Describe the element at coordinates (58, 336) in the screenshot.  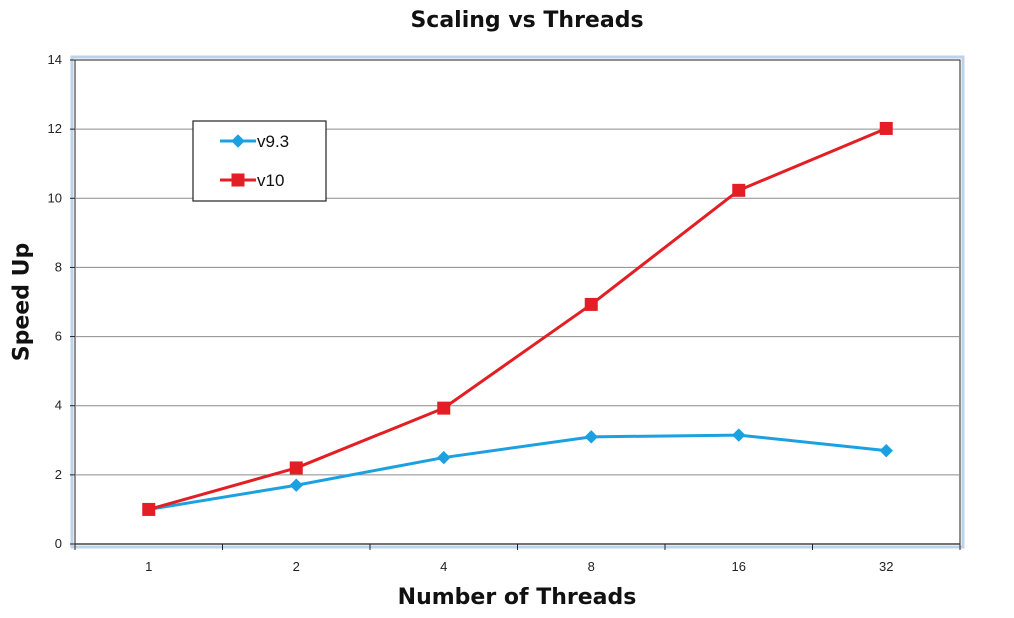
I see `y-tick-label: 6` at that location.